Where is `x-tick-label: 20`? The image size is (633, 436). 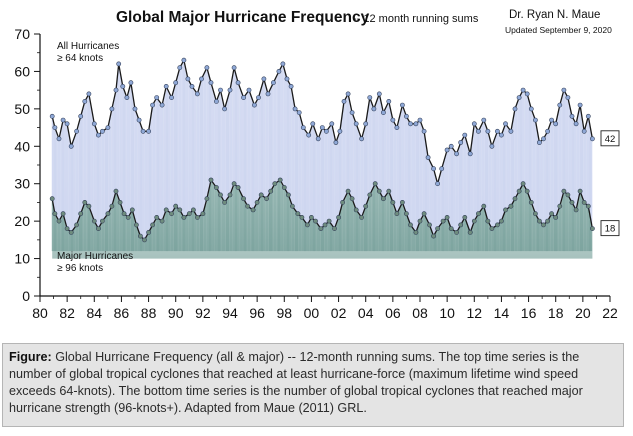
x-tick-label: 20 is located at coordinates (583, 313).